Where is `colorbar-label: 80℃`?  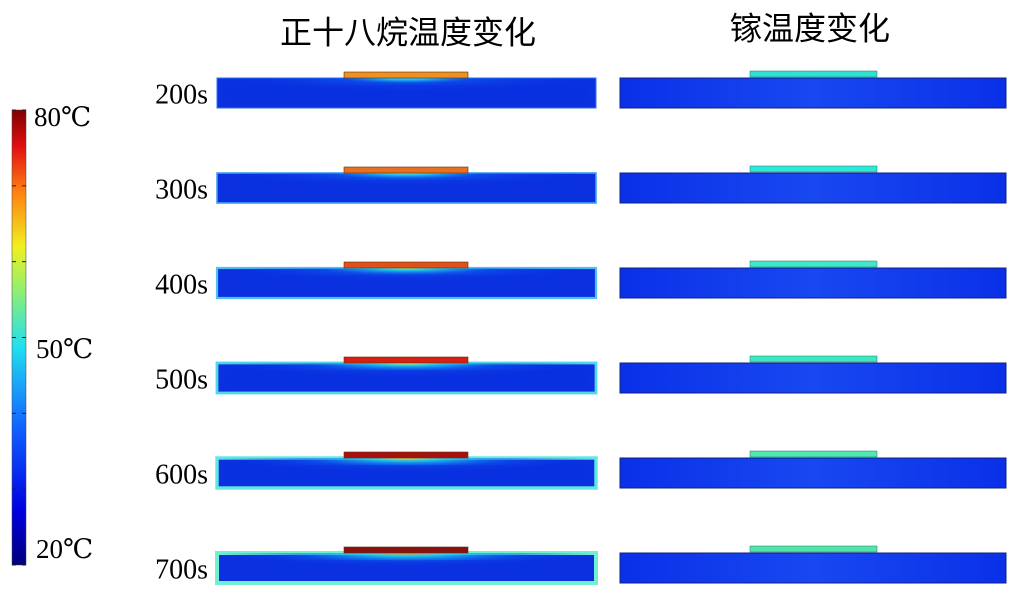 colorbar-label: 80℃ is located at coordinates (62, 117).